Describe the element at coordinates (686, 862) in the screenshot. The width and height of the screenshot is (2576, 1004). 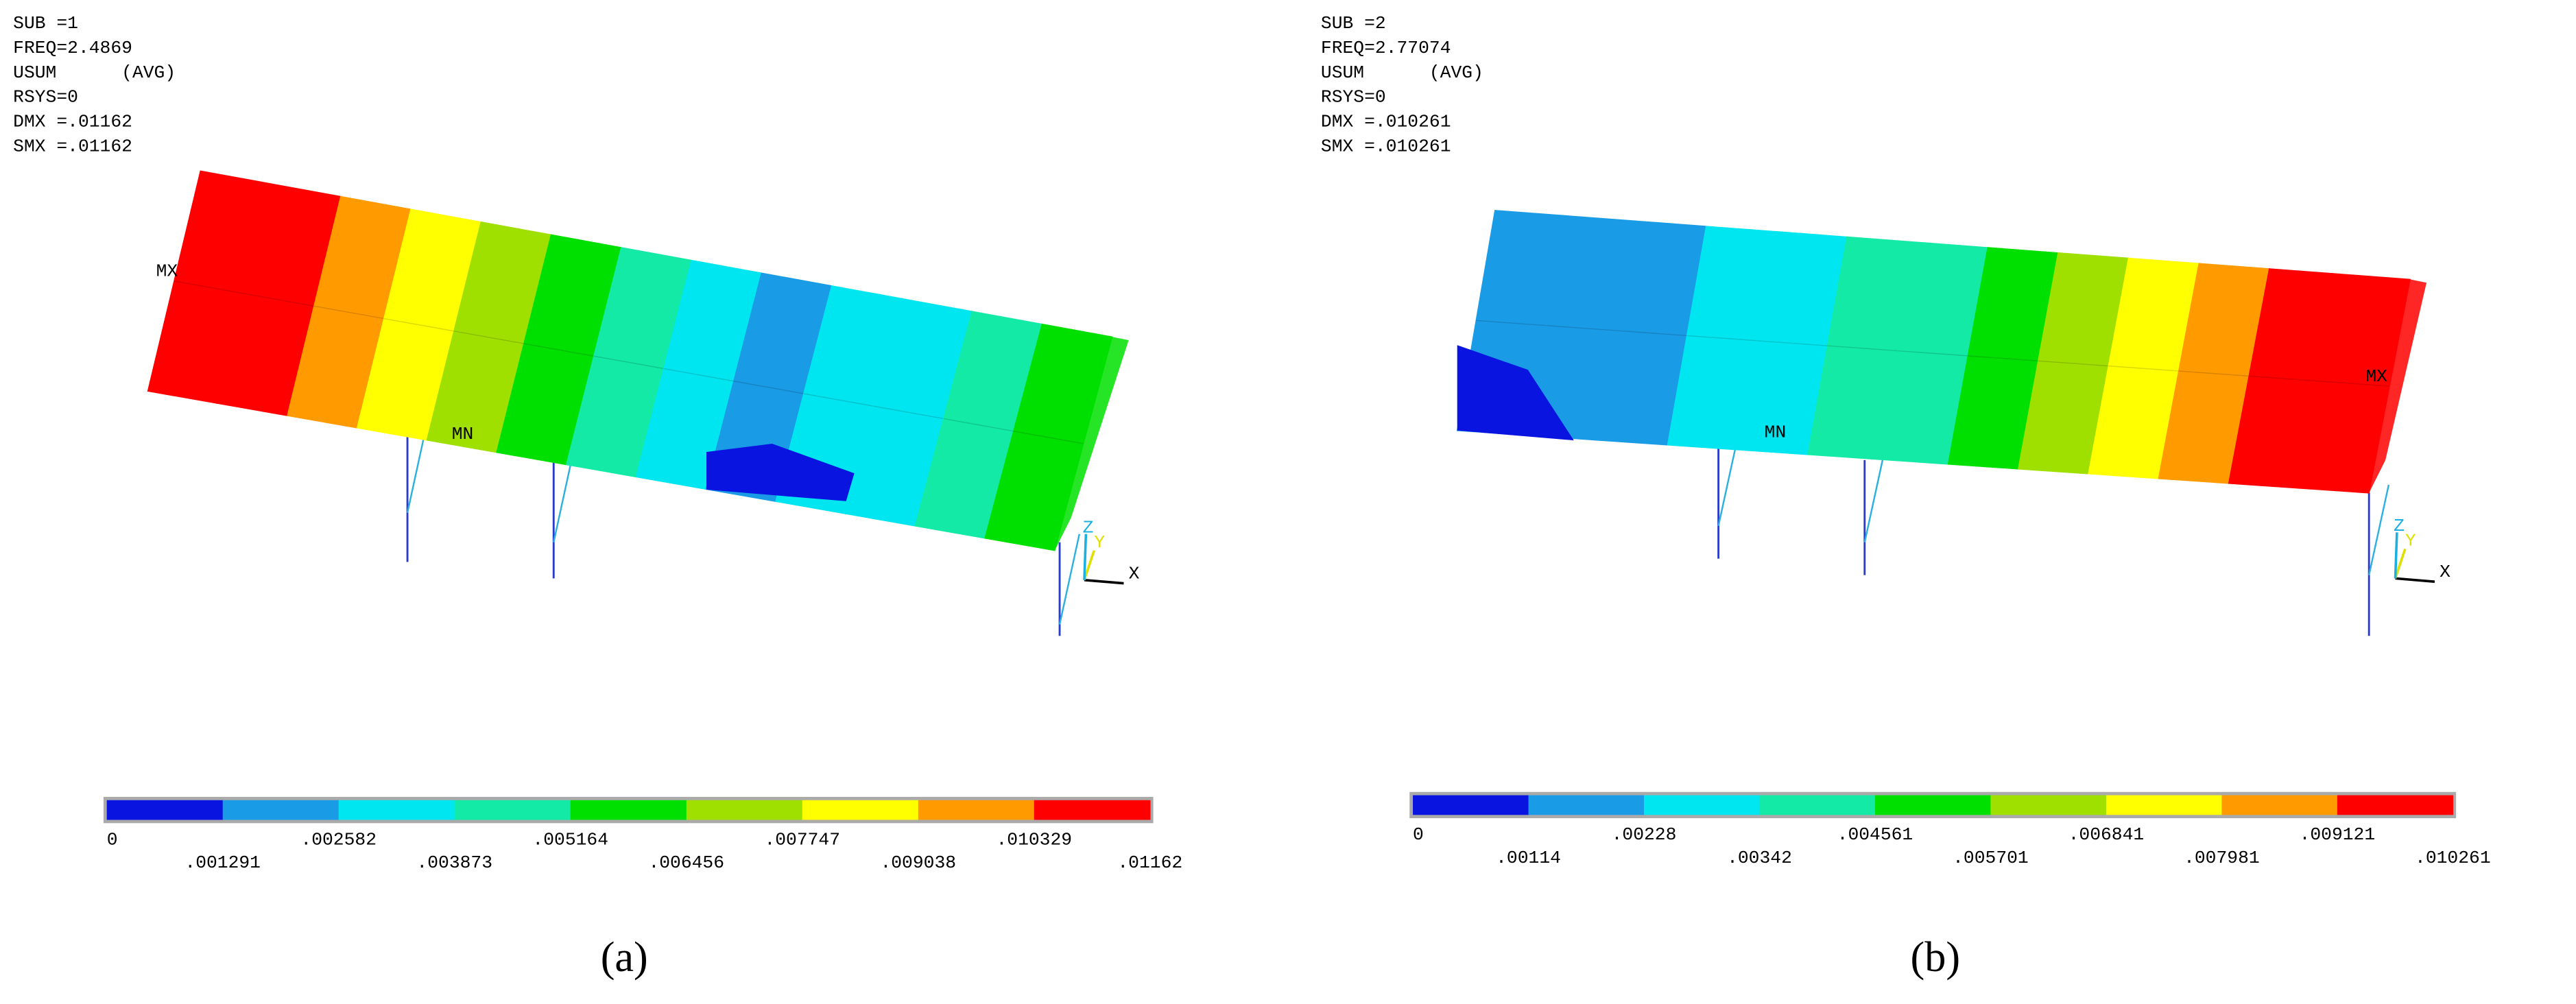
I see `legend-label: .006456` at that location.